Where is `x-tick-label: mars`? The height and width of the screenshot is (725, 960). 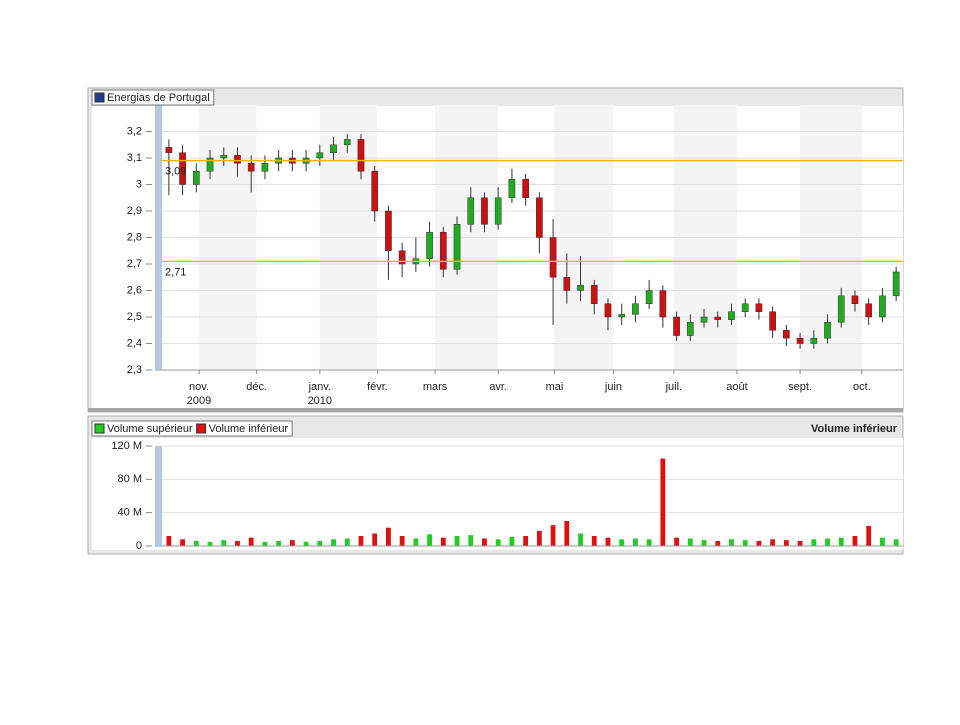 x-tick-label: mars is located at coordinates (435, 387).